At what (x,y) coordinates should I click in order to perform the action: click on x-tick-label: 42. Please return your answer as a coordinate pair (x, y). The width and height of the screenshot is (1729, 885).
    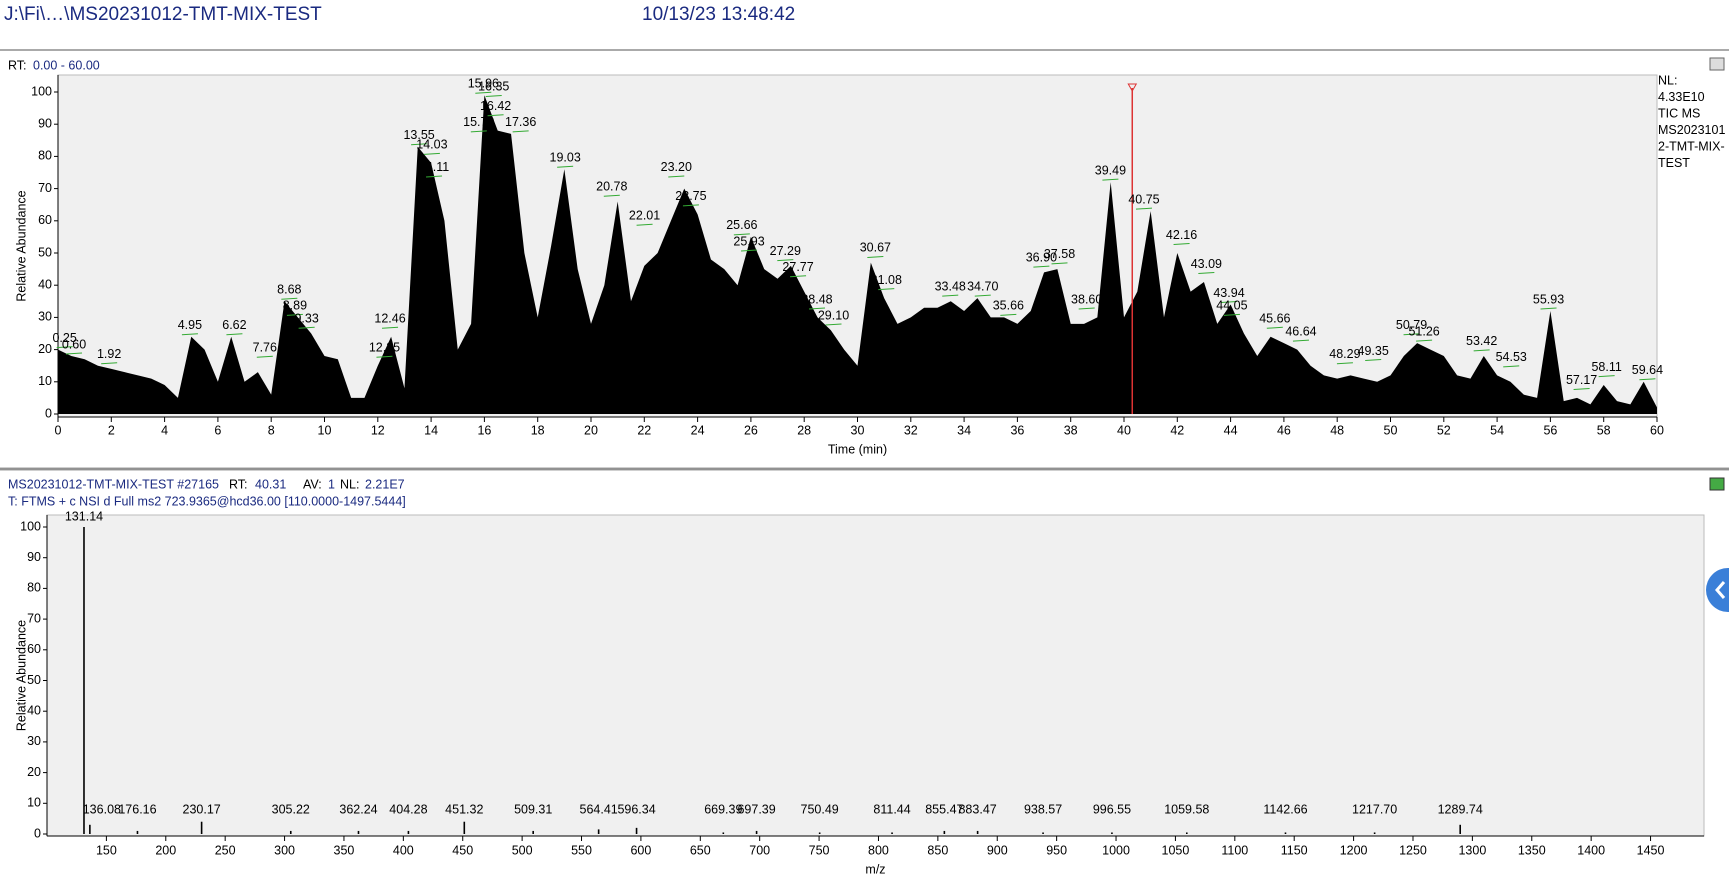
    Looking at the image, I should click on (1177, 430).